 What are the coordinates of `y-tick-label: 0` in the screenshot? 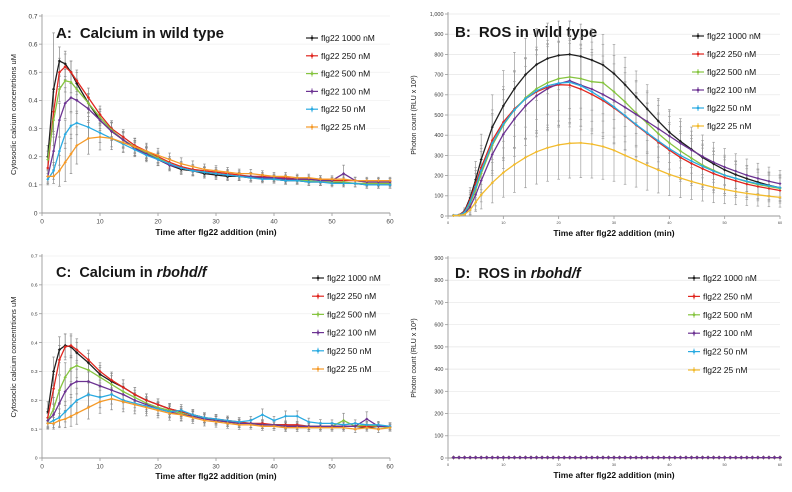 It's located at (36, 213).